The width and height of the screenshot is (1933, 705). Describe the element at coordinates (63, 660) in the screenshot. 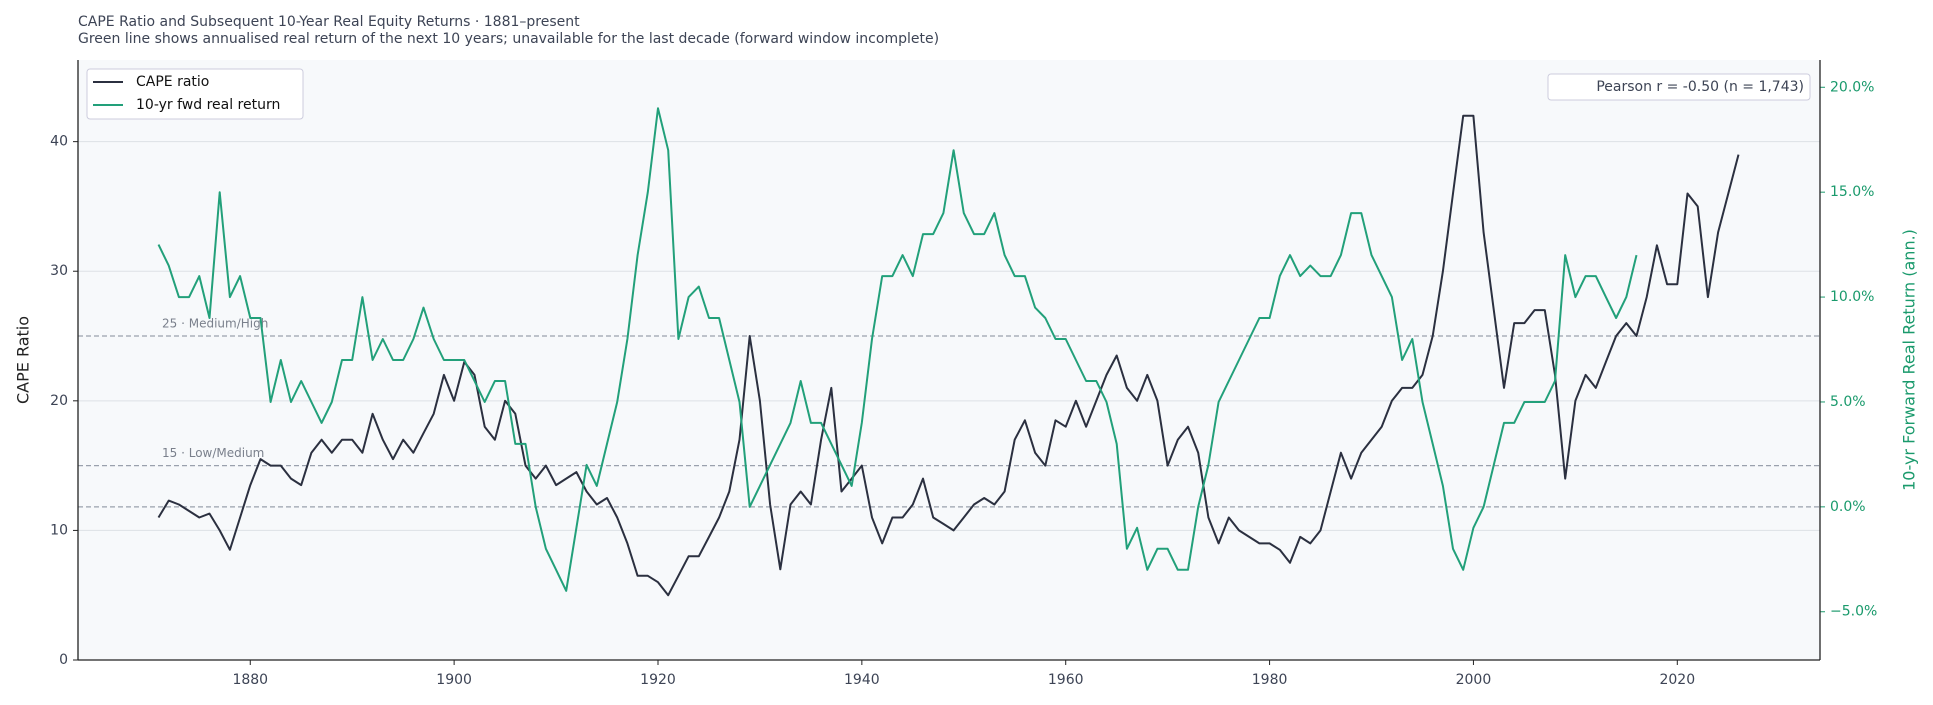

I see `y-tick-label: 0` at that location.